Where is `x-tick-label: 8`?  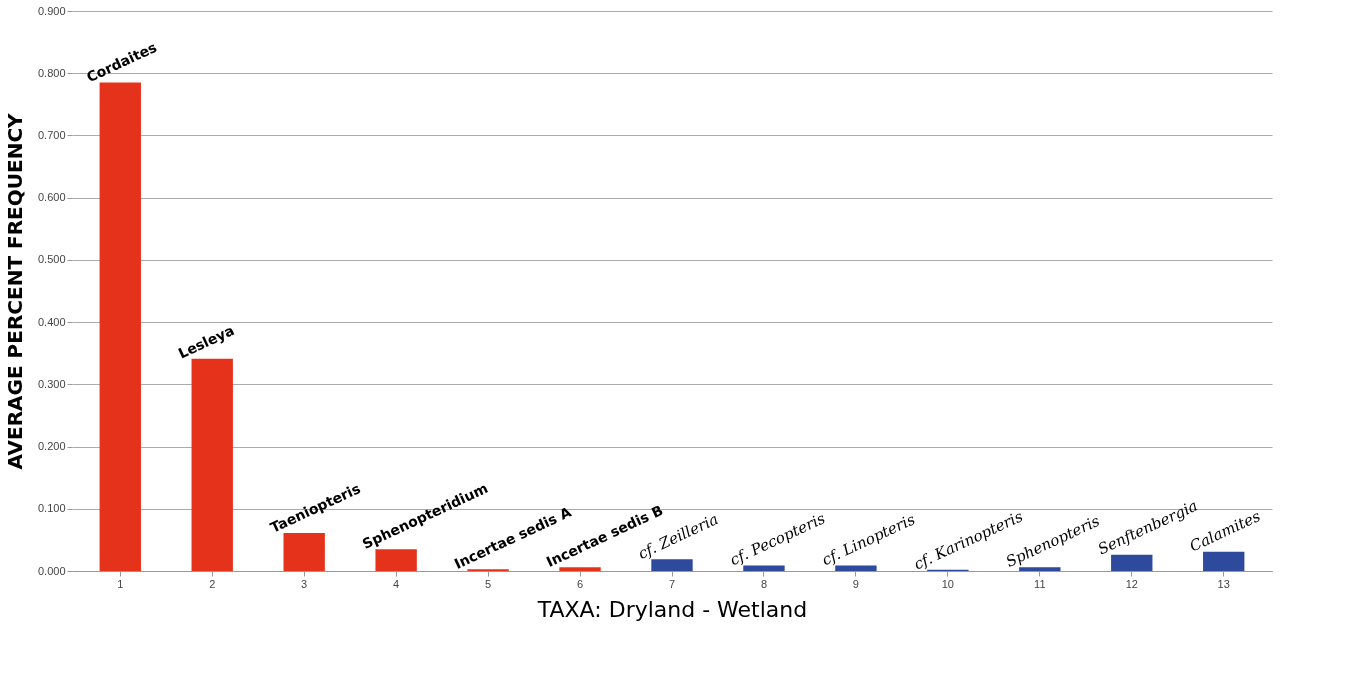 x-tick-label: 8 is located at coordinates (764, 583).